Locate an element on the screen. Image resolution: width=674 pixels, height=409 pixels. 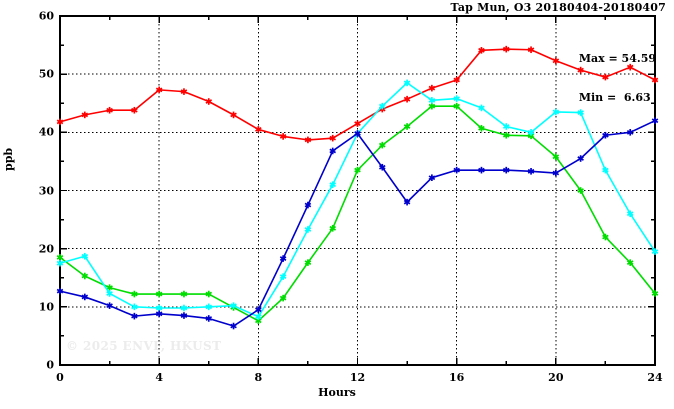
y-tick-label: 40 is located at coordinates (46, 132).